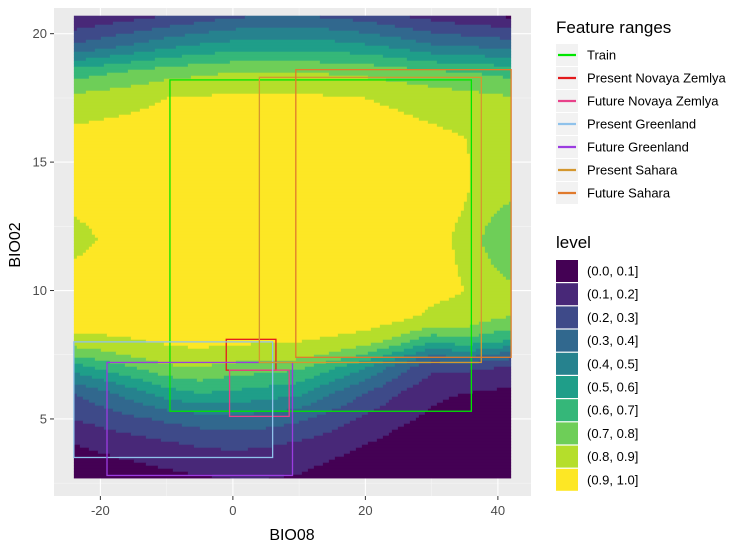 The width and height of the screenshot is (750, 555). I want to click on legend-range-label: Present Sahara, so click(632, 170).